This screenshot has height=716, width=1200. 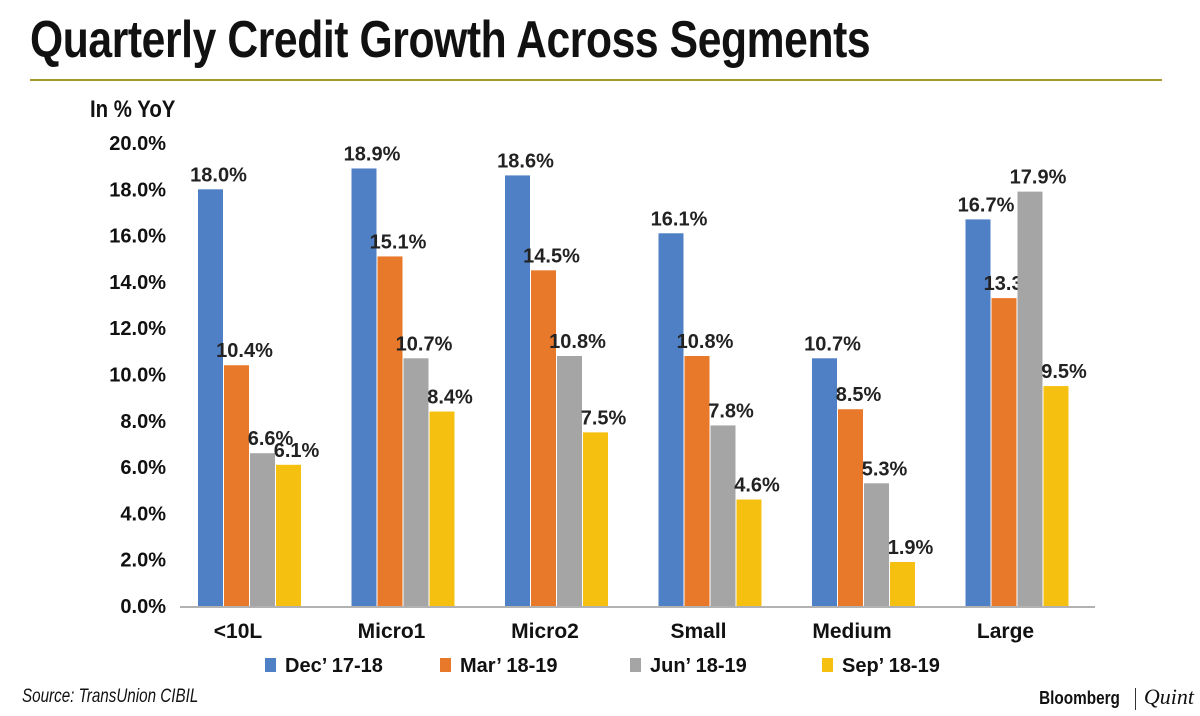 What do you see at coordinates (1135, 699) in the screenshot?
I see `logo-divider` at bounding box center [1135, 699].